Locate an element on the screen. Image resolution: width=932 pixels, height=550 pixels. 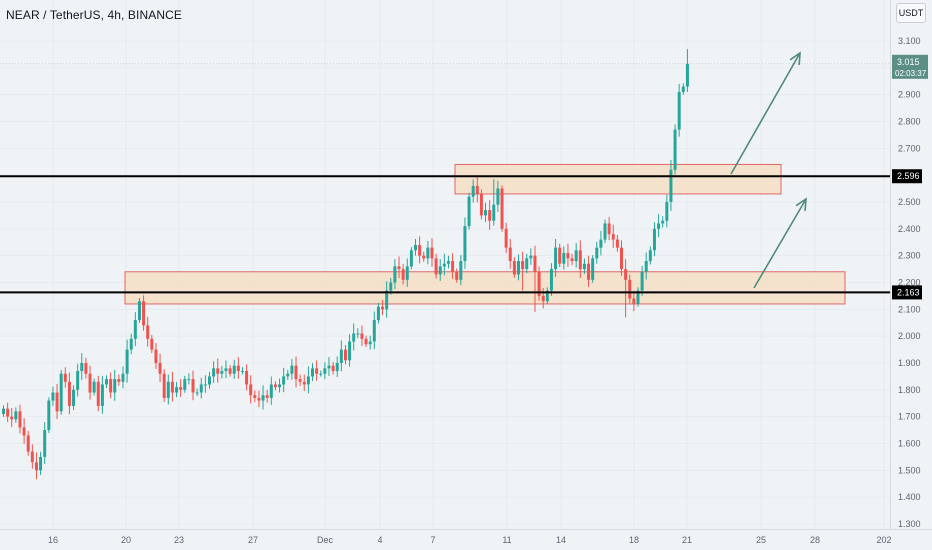
level-price-label: 2.596 is located at coordinates (908, 176).